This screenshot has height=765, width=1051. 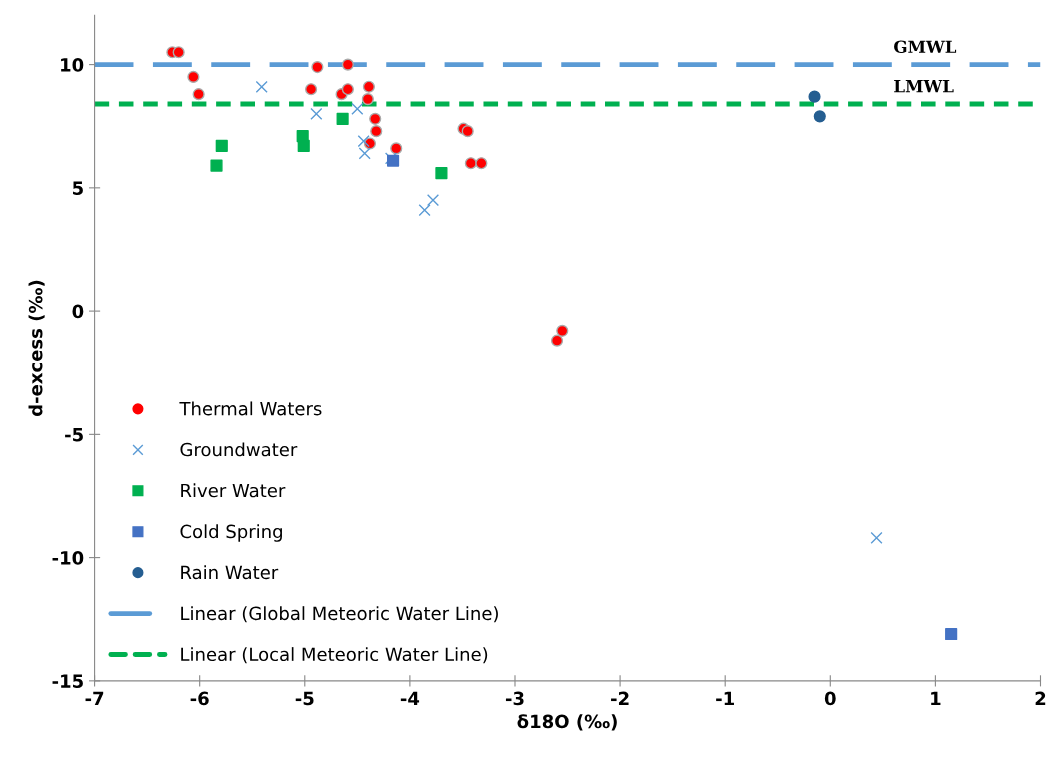 What do you see at coordinates (230, 572) in the screenshot?
I see `legend-label: Rain Water` at bounding box center [230, 572].